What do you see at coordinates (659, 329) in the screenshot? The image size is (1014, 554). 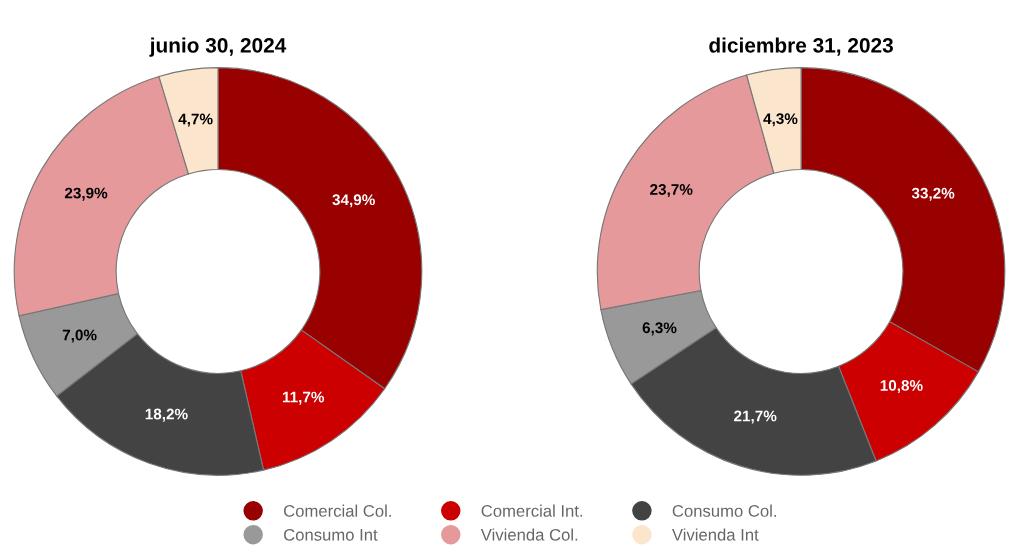 I see `data-label: 6,3%` at bounding box center [659, 329].